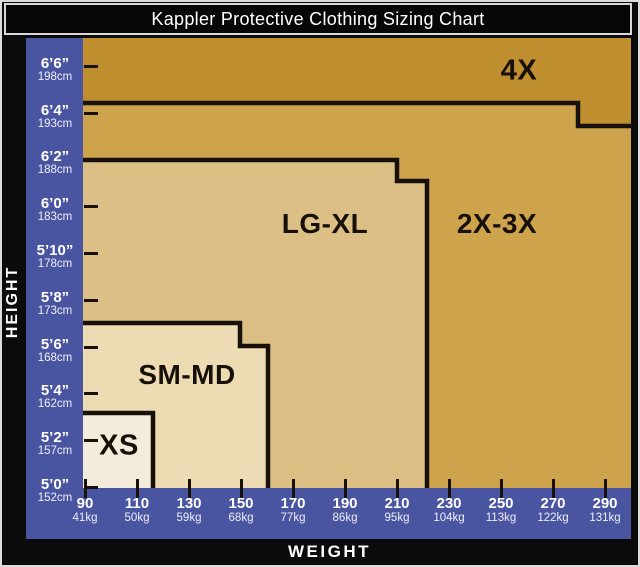  Describe the element at coordinates (55, 490) in the screenshot. I see `height-tick-label: 5’0” 152cm` at that location.